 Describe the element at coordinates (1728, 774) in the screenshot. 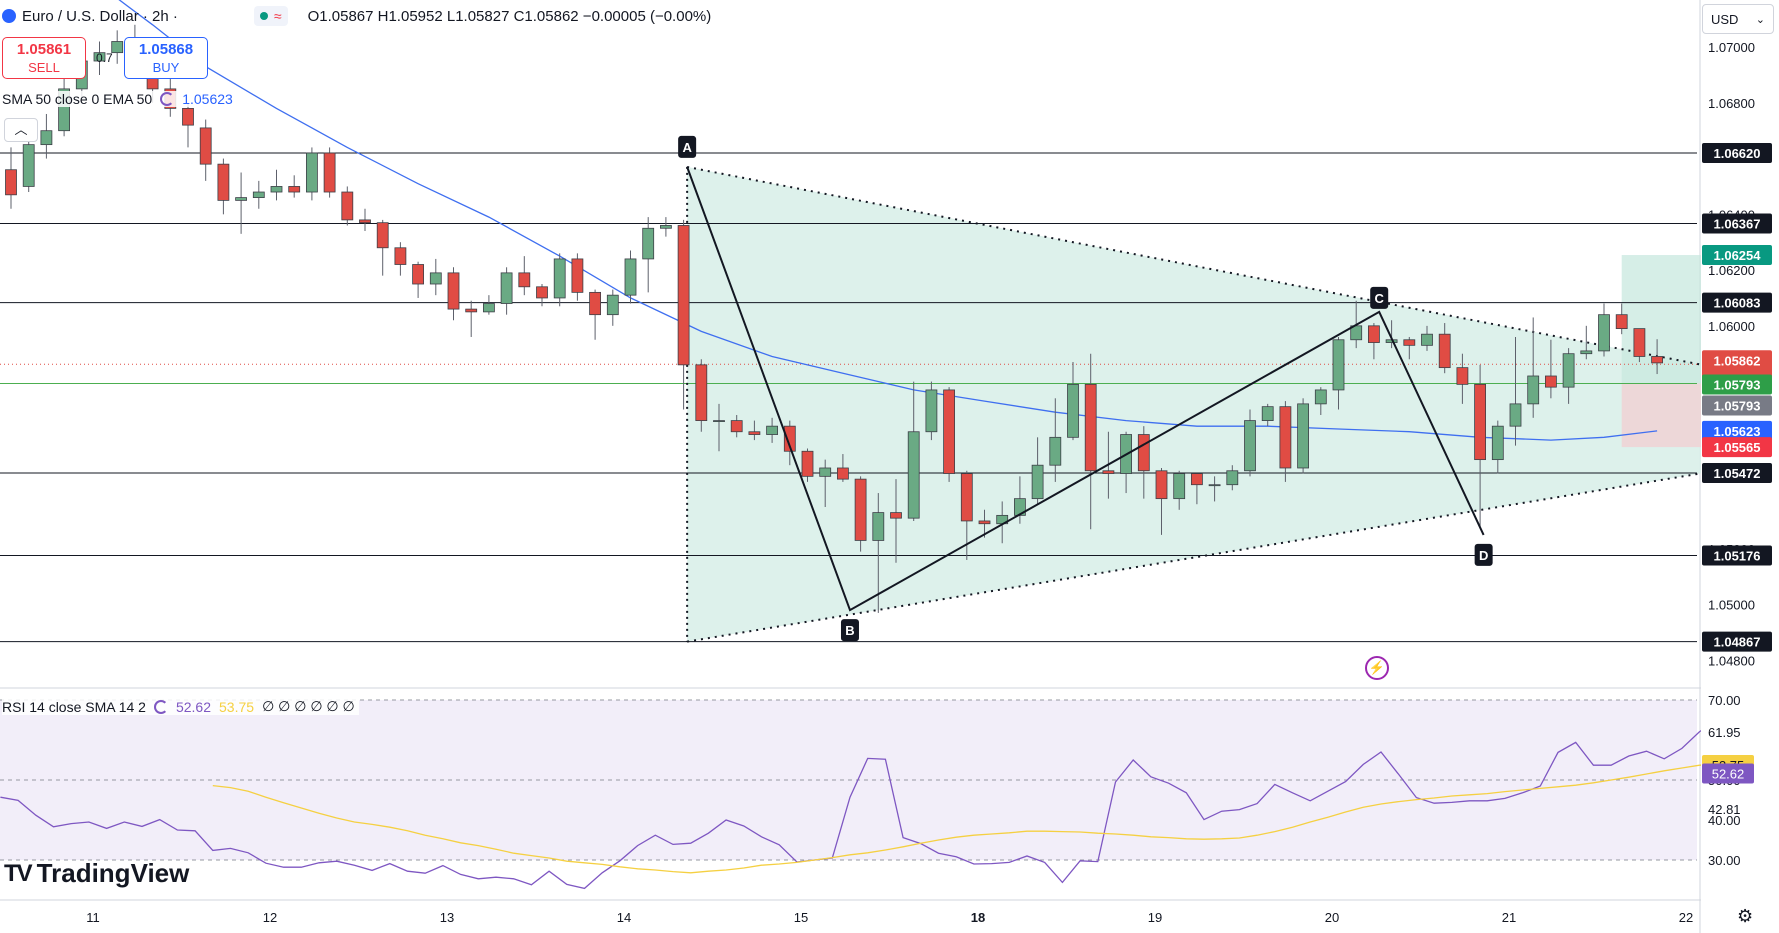

I see `rsi-tag-label: 52.62` at that location.